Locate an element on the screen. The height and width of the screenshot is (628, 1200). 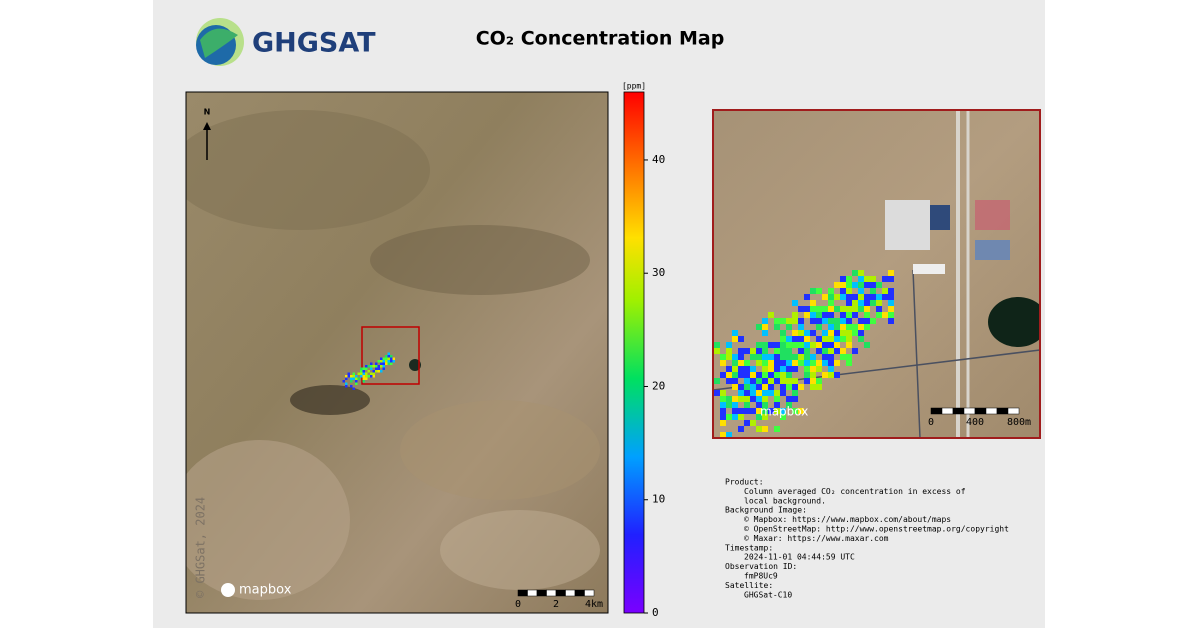
inset-frame is located at coordinates (876, 274).